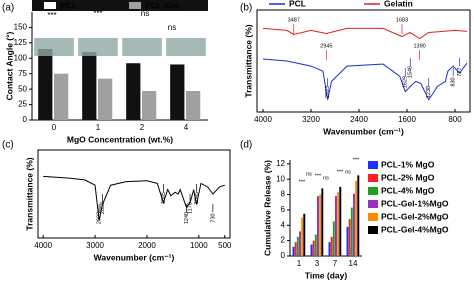  I want to click on x-tick-label: 3, so click(317, 263).